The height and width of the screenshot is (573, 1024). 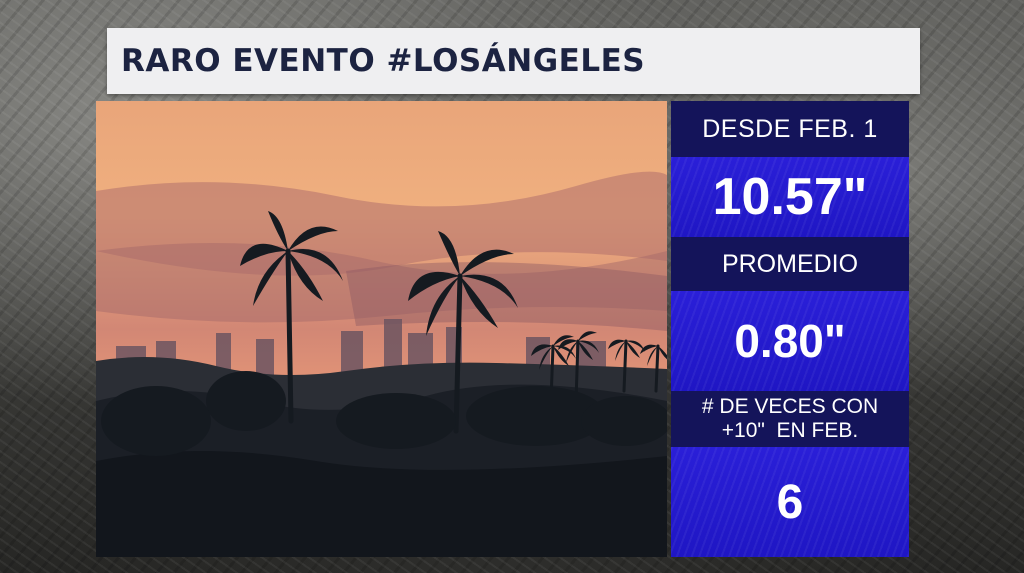 What do you see at coordinates (790, 406) in the screenshot?
I see `times-over-10-label-line1: # DE VECES CON` at bounding box center [790, 406].